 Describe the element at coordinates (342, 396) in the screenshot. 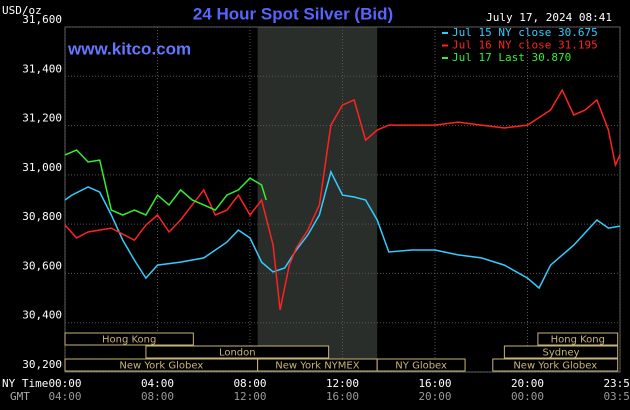

I see `gmt-tick-label: 16:00` at that location.